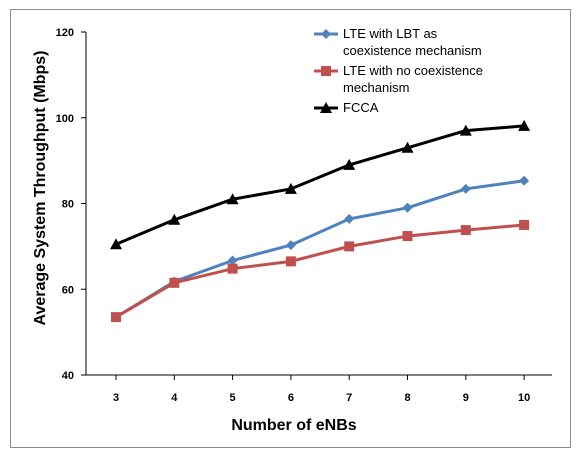 The height and width of the screenshot is (457, 581). What do you see at coordinates (398, 79) in the screenshot?
I see `legend-entry-2: LTE with no coexistence mechanism` at bounding box center [398, 79].